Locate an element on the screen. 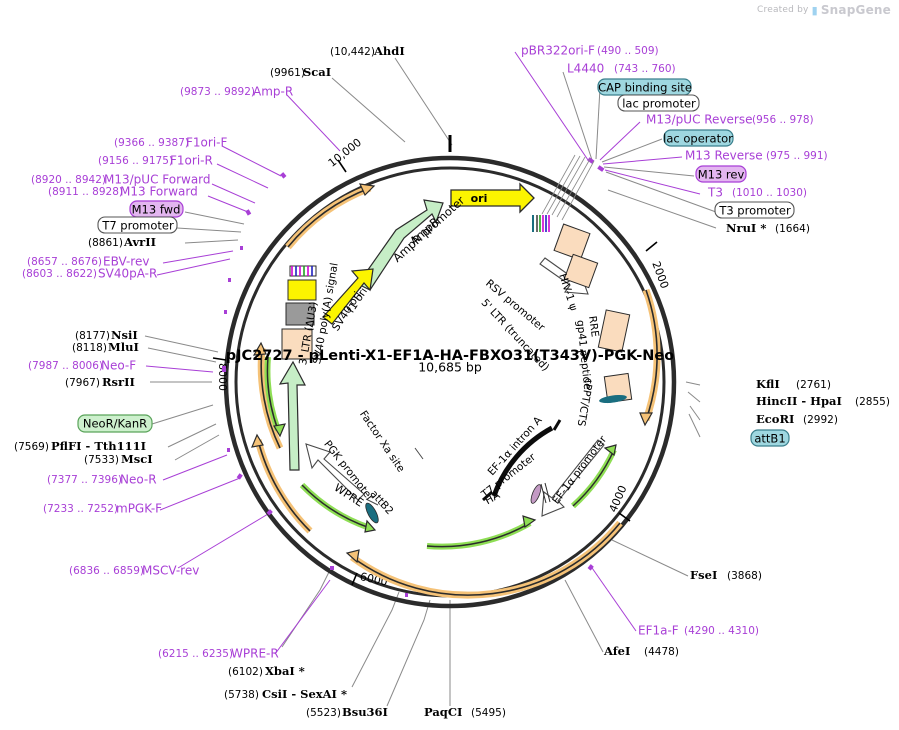 This screenshot has height=730, width=899. label-pos: (8657 .. 8676) is located at coordinates (64, 262).